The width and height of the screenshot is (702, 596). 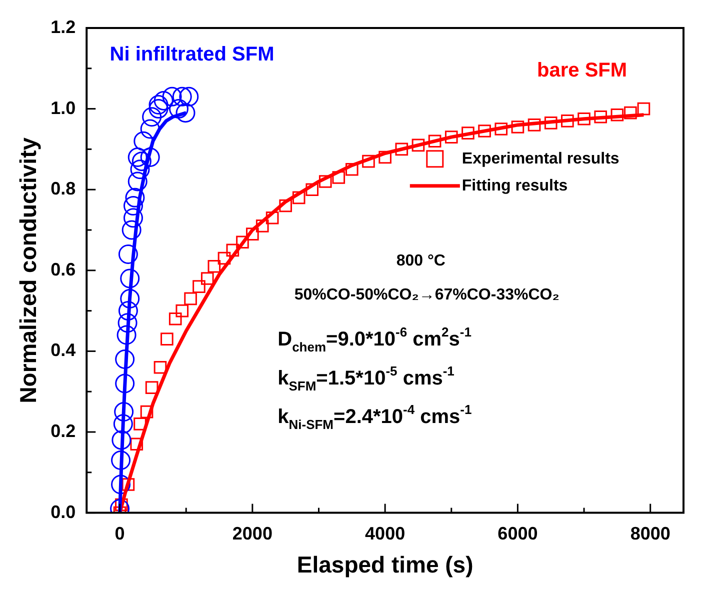 I want to click on annotation: 800 °C, so click(x=421, y=261).